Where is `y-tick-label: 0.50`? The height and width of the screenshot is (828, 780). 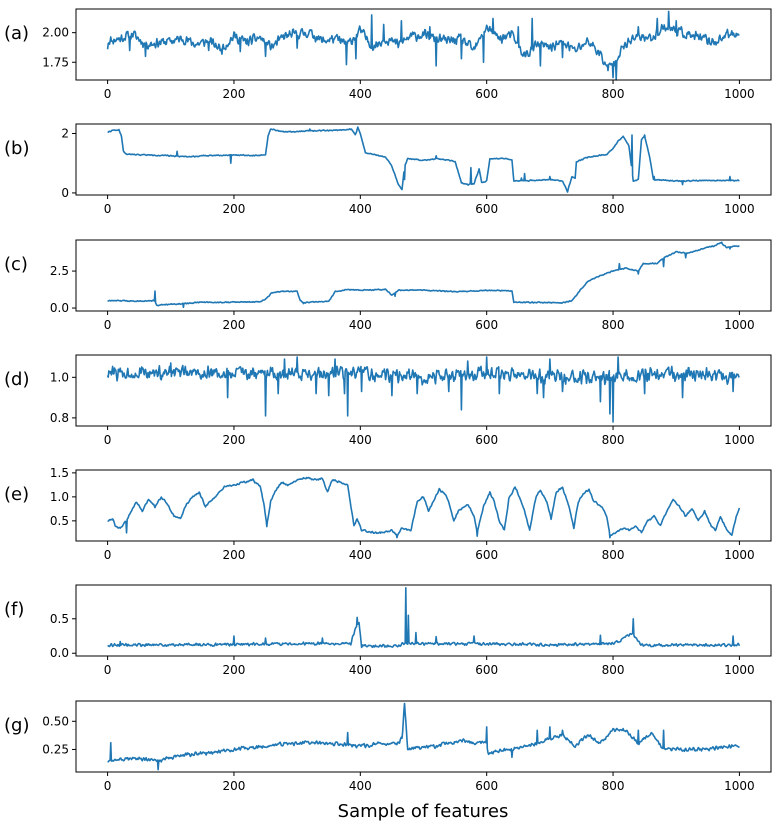 y-tick-label: 0.50 is located at coordinates (55, 721).